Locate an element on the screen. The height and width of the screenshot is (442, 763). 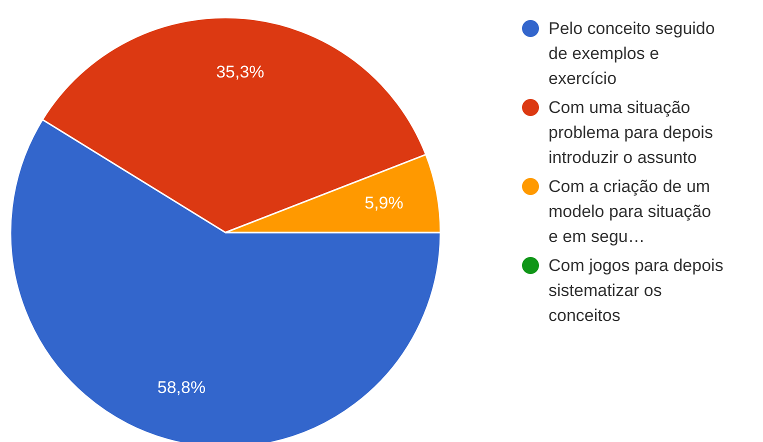
legend-label: Pelo conceito seguido de exemplos e exercício is located at coordinates (631, 53).